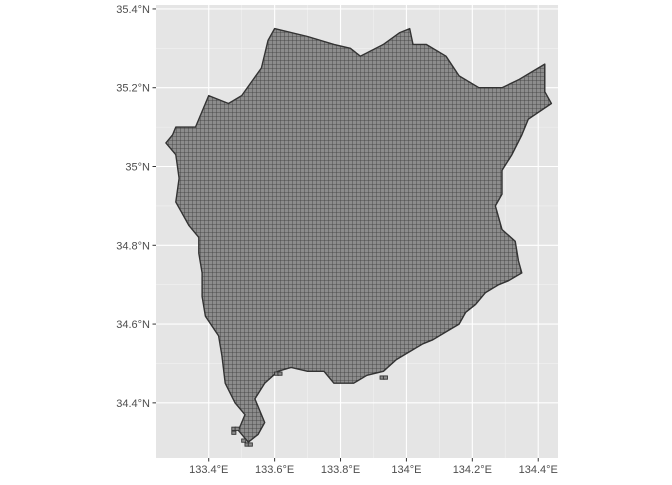 This screenshot has width=672, height=485. I want to click on x-tick-label: 134.4°E, so click(538, 470).